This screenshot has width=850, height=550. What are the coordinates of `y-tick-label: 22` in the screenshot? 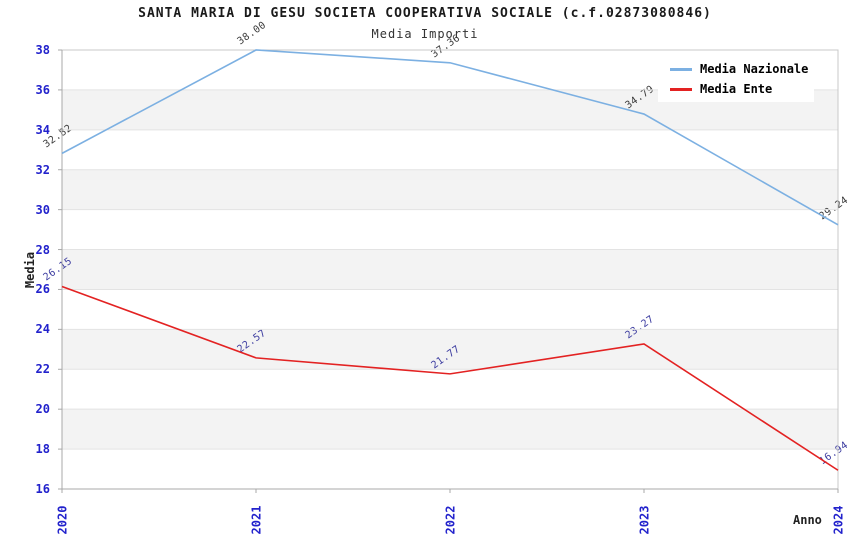 It's located at (42, 369).